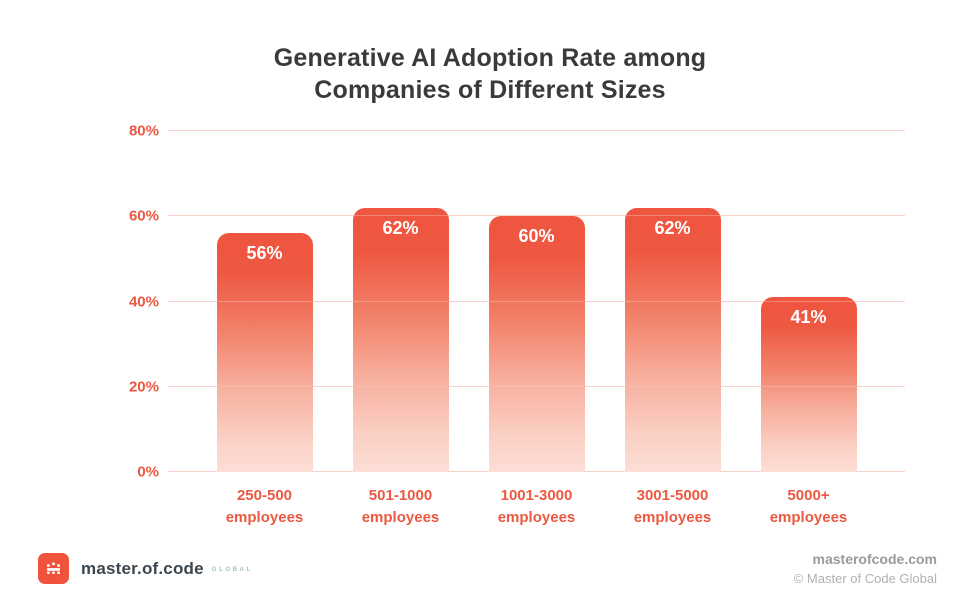  I want to click on footer-credits: masterofcode.com © Master of Code Global, so click(865, 568).